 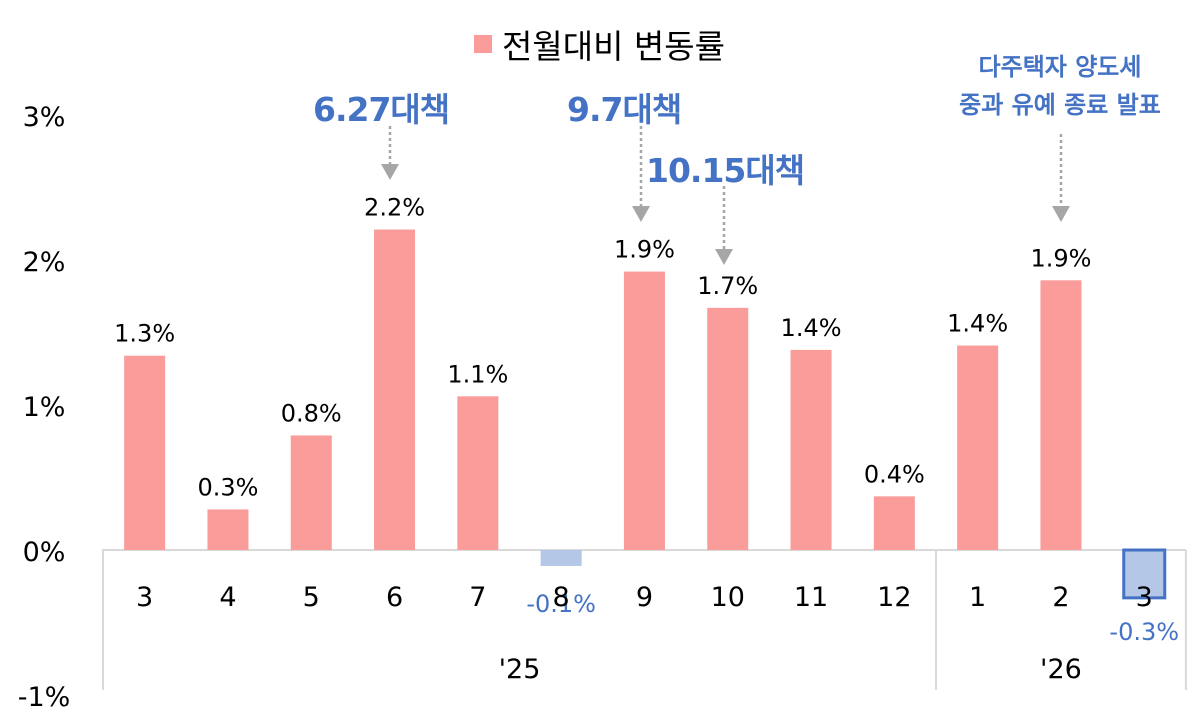 What do you see at coordinates (614, 46) in the screenshot?
I see `legend-label: 전월대비 변동률` at bounding box center [614, 46].